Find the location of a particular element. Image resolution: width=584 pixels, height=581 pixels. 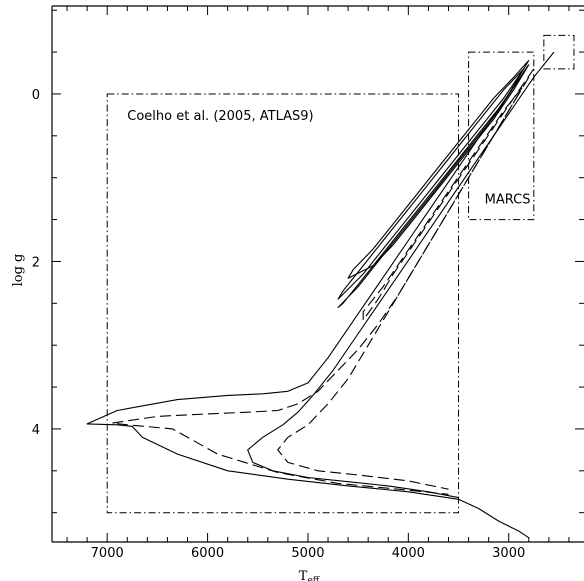

region-label: Coelho et al. (2005, ATLAS9) is located at coordinates (220, 116).